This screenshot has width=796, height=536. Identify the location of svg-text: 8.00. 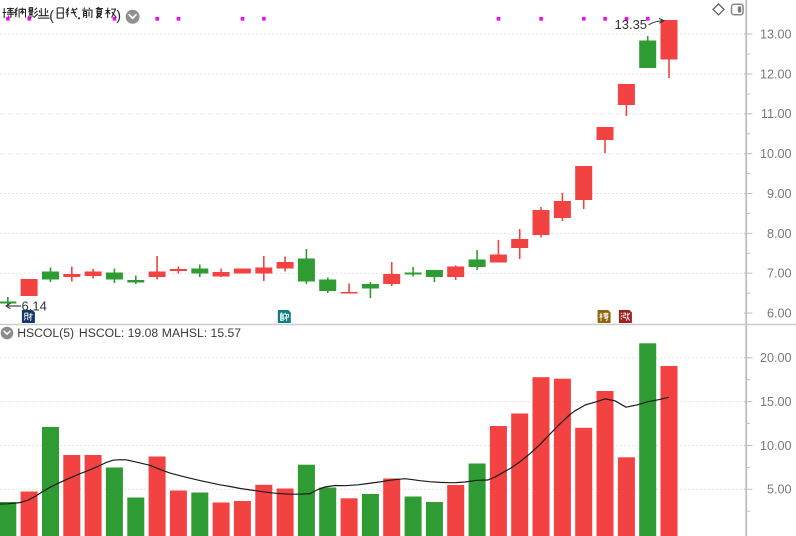
(779, 234).